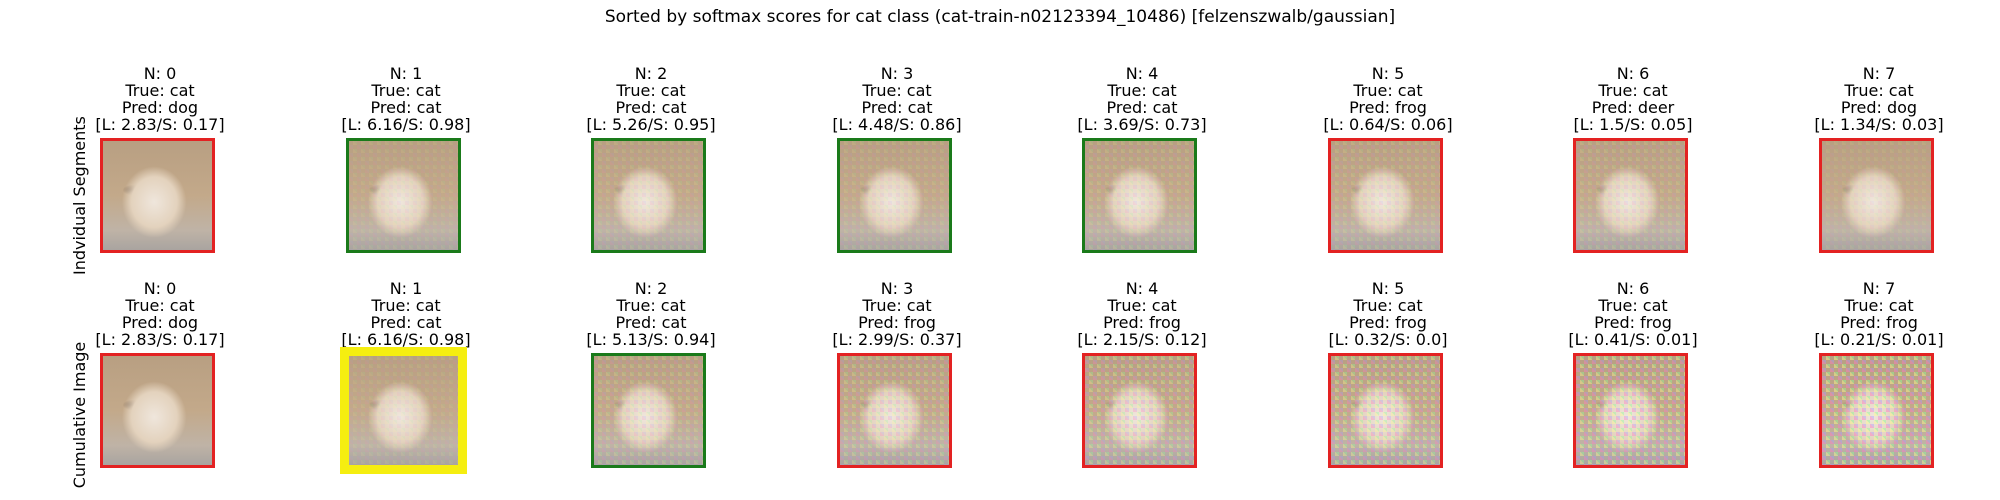  I want to click on image-panel: N: 3 True: cat Pred: frog [L: 2.99/S: 0.37], so click(897, 387).